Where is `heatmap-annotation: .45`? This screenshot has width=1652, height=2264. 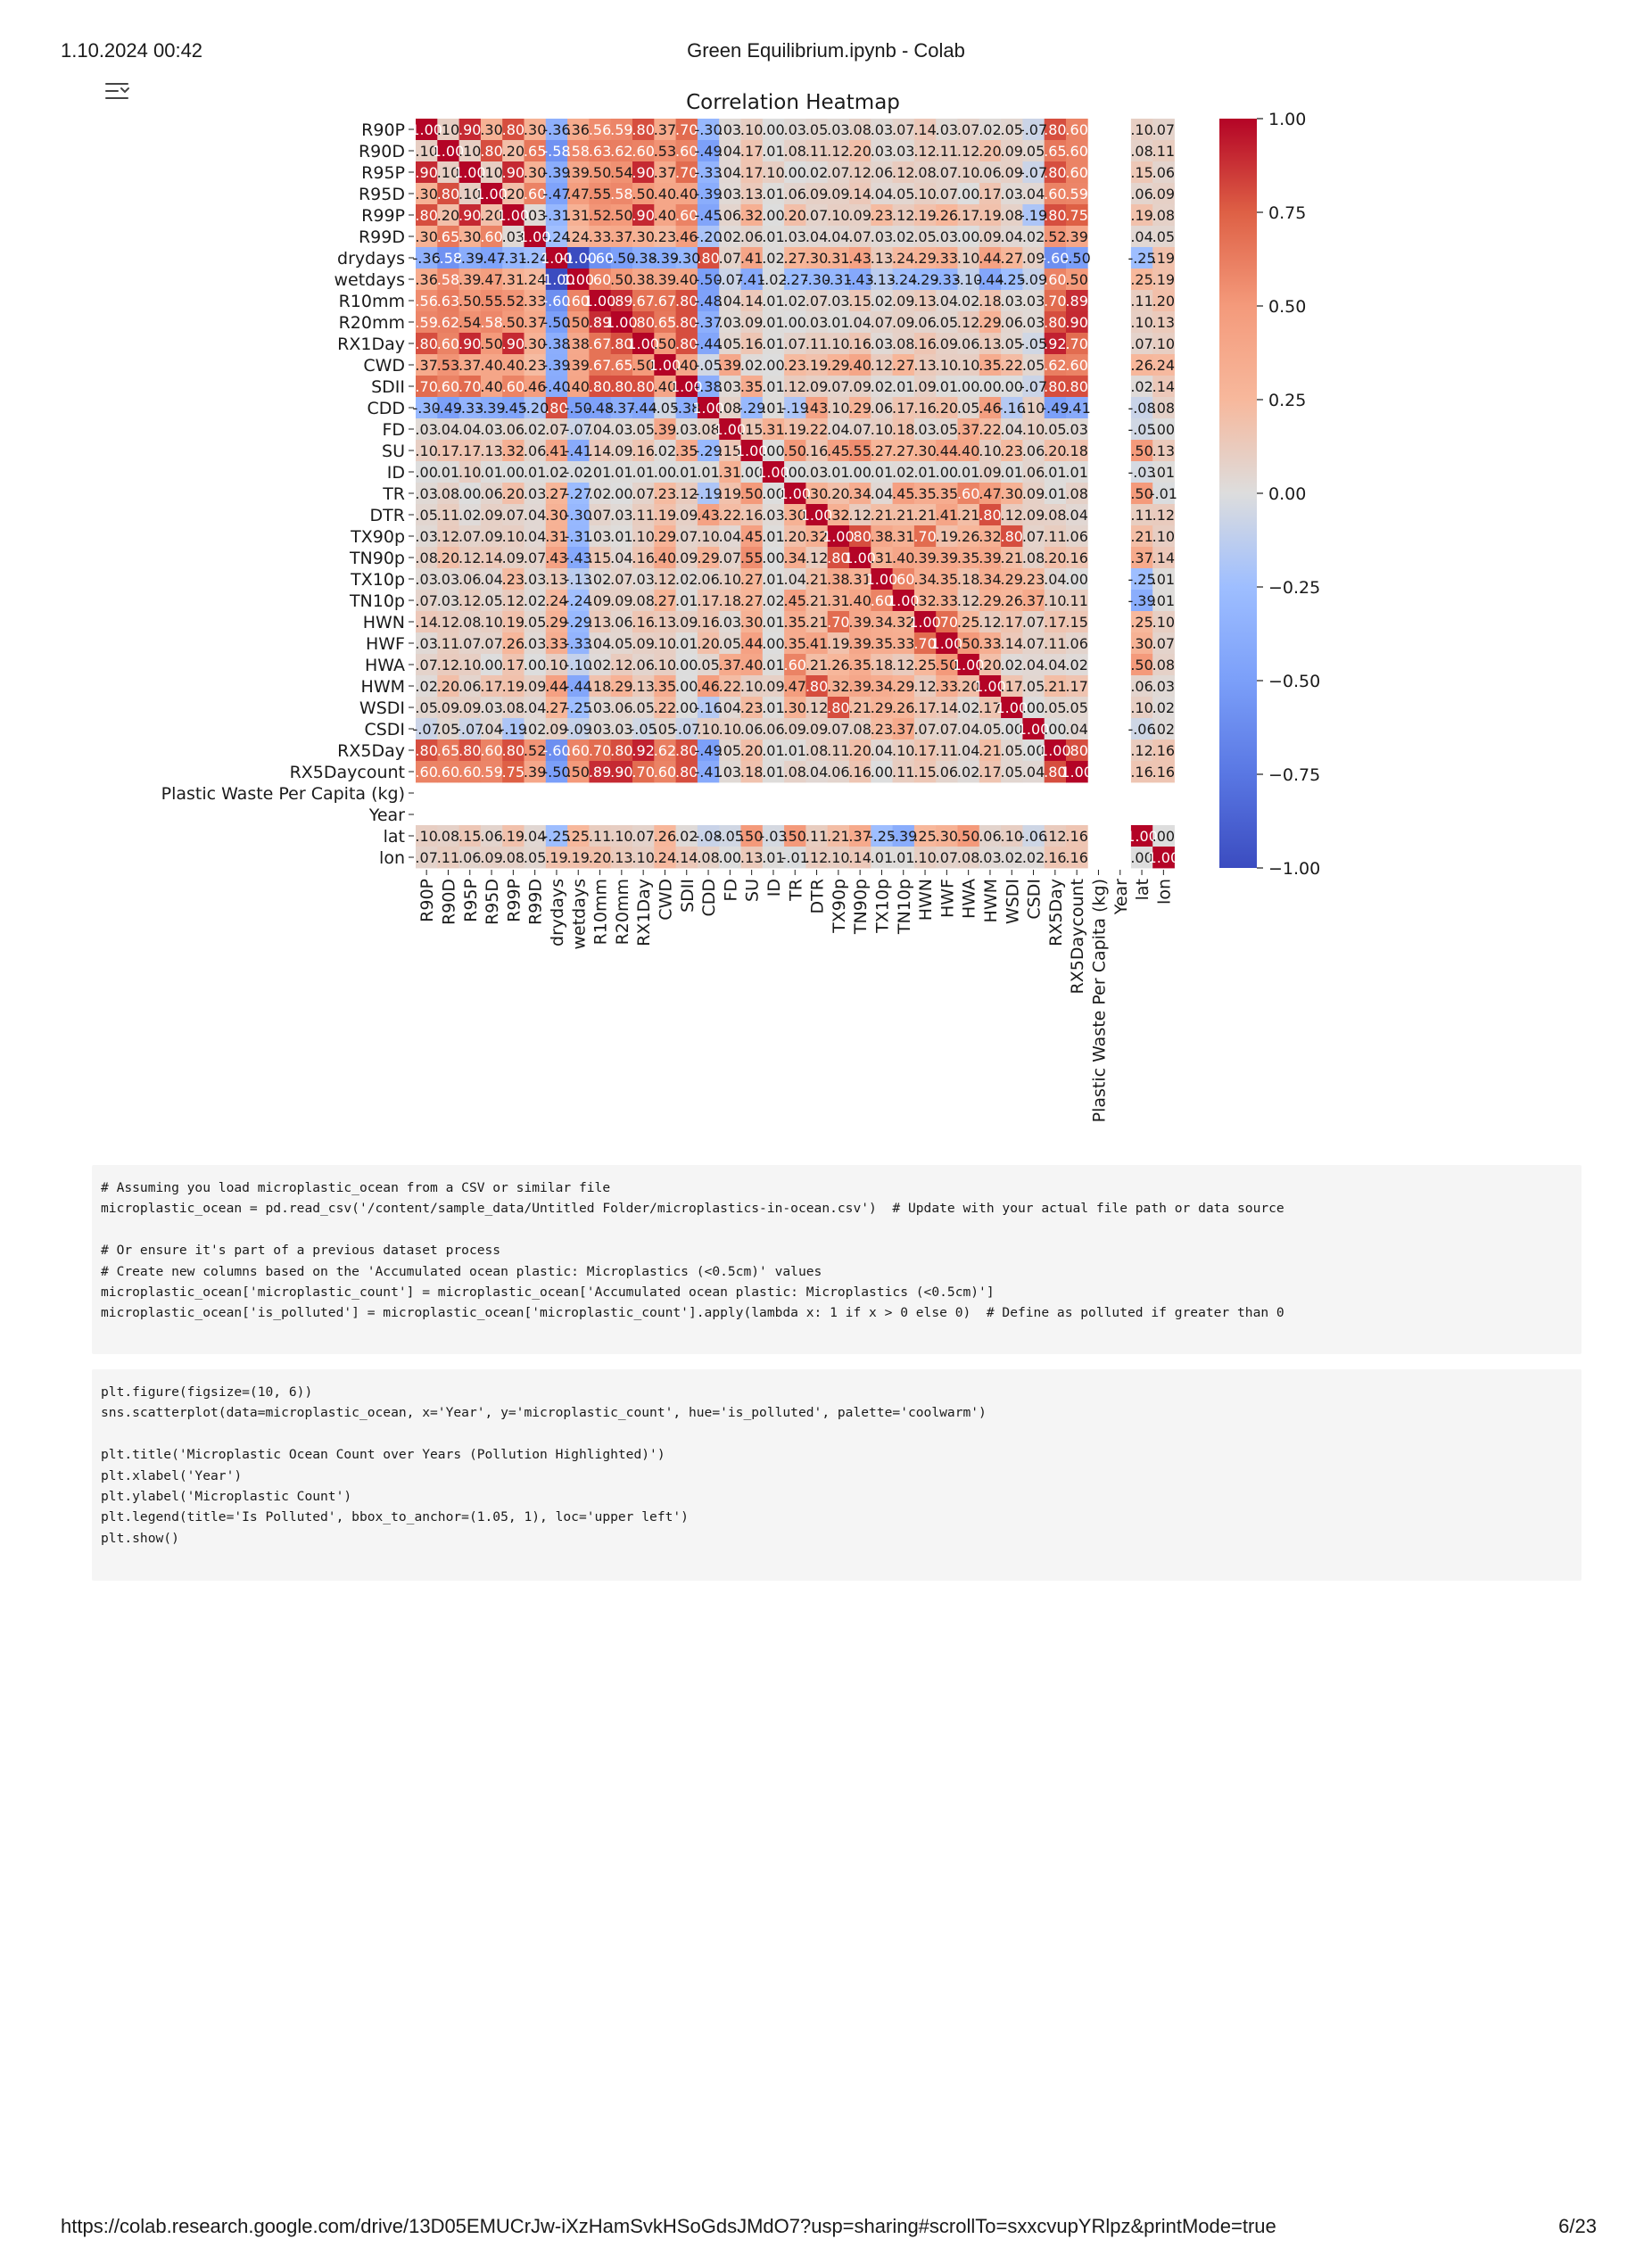 heatmap-annotation: .45 is located at coordinates (795, 600).